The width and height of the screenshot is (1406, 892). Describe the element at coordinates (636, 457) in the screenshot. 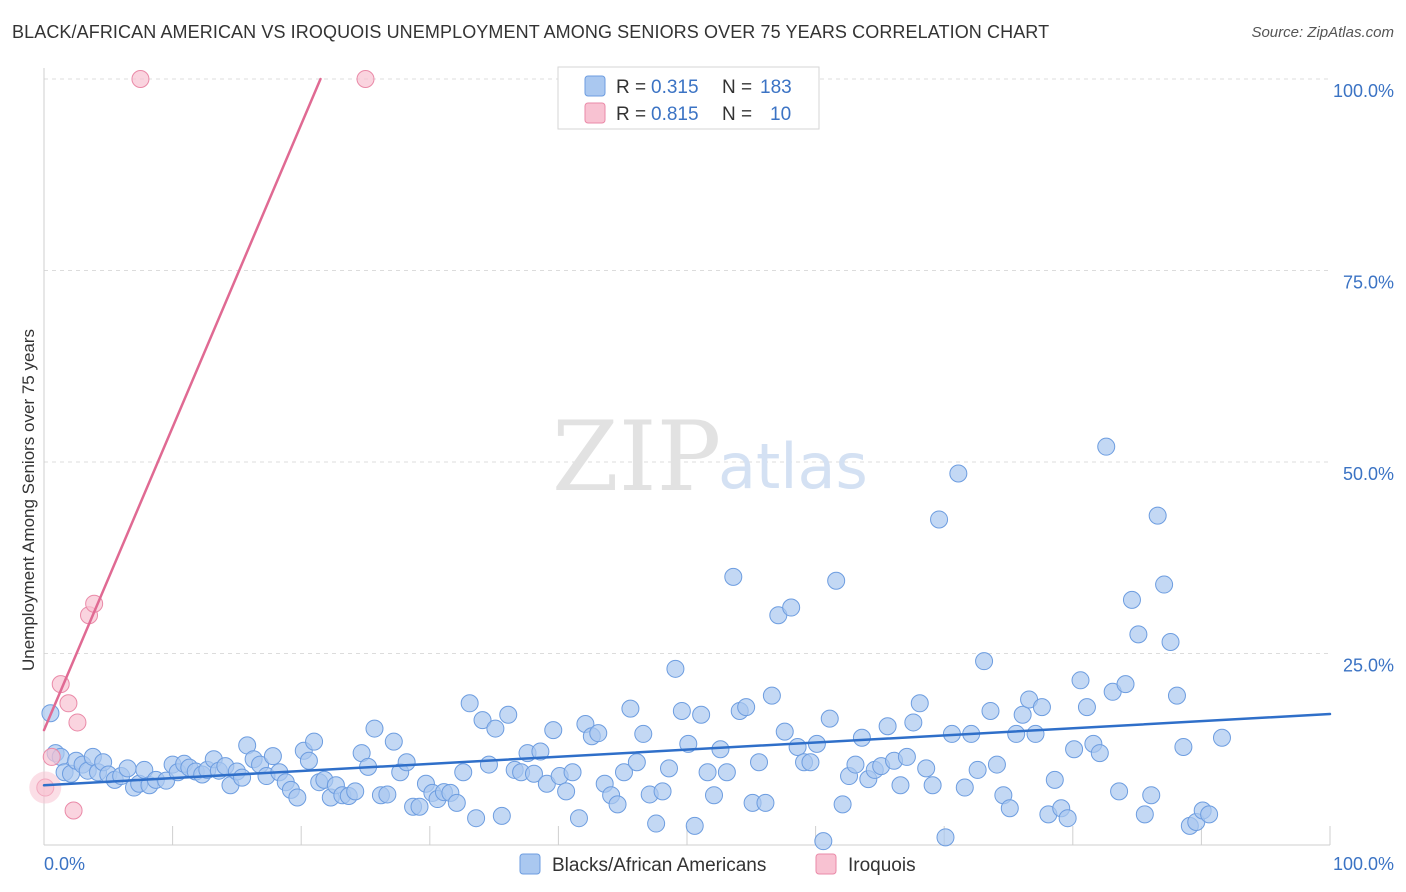

I see `watermark-zip: ZIP` at that location.